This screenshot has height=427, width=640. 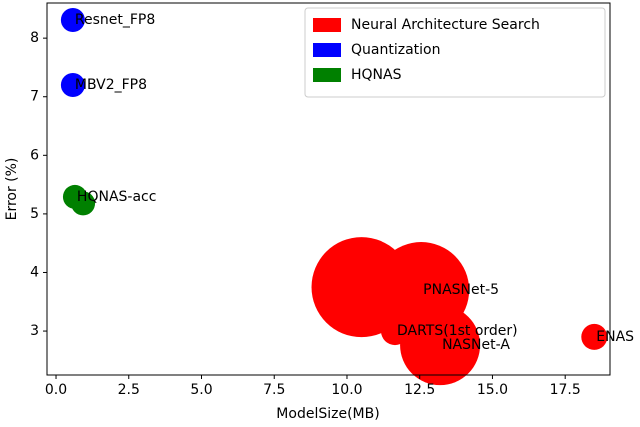 What do you see at coordinates (274, 390) in the screenshot?
I see `x-tick-label: 7.5` at bounding box center [274, 390].